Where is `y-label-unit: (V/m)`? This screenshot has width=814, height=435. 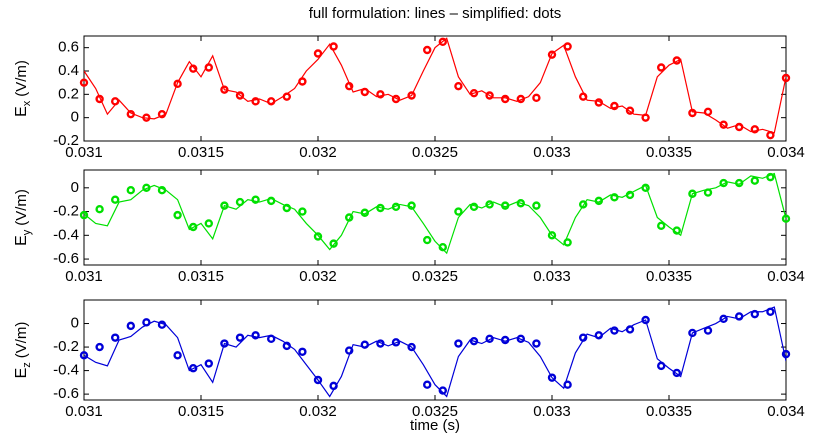 y-label-unit: (V/m) is located at coordinates (21, 78).